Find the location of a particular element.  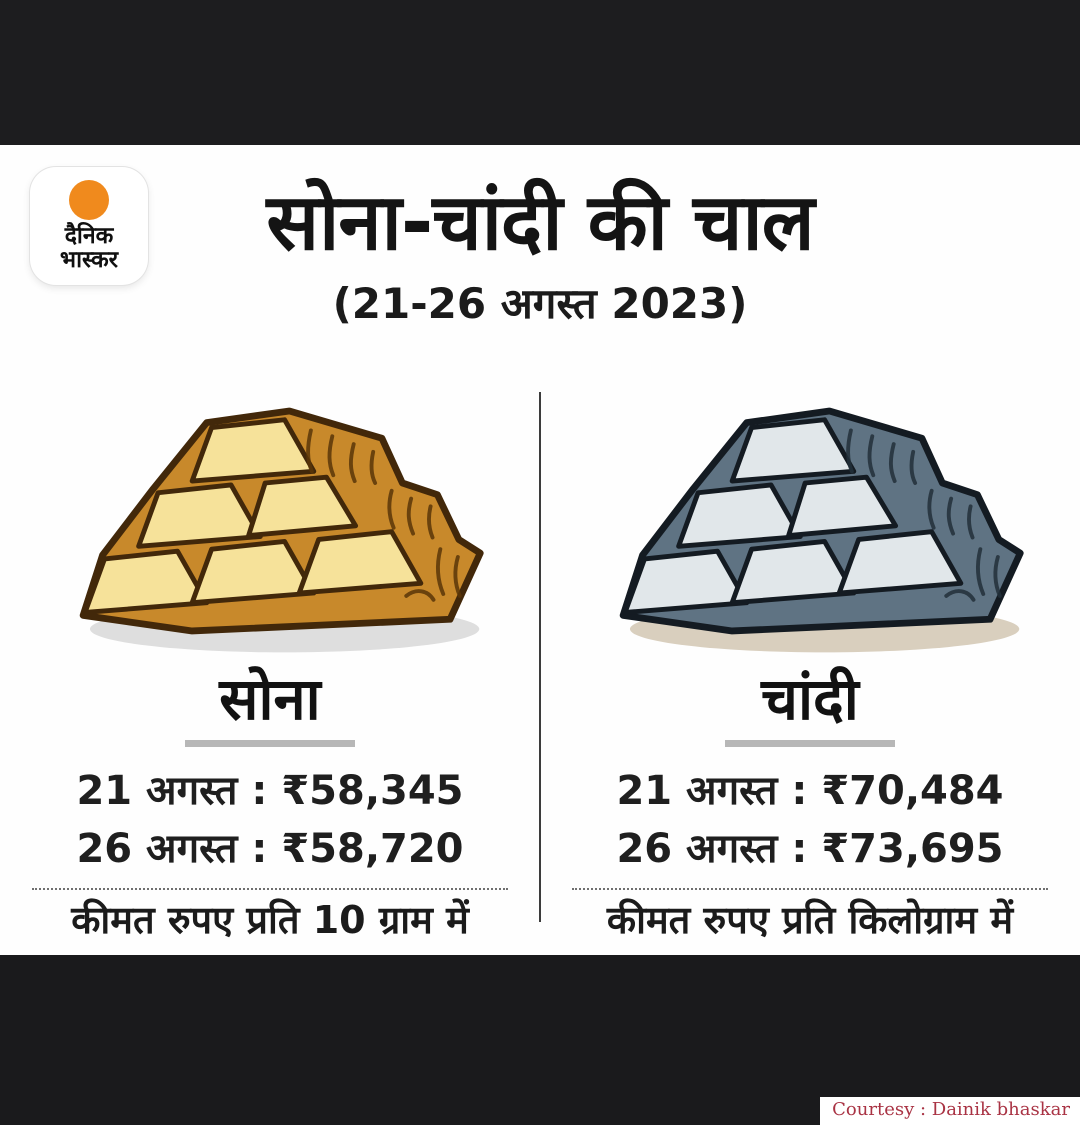

dainik-bhaskar-logo: दैनिक भास्कर is located at coordinates (89, 226).